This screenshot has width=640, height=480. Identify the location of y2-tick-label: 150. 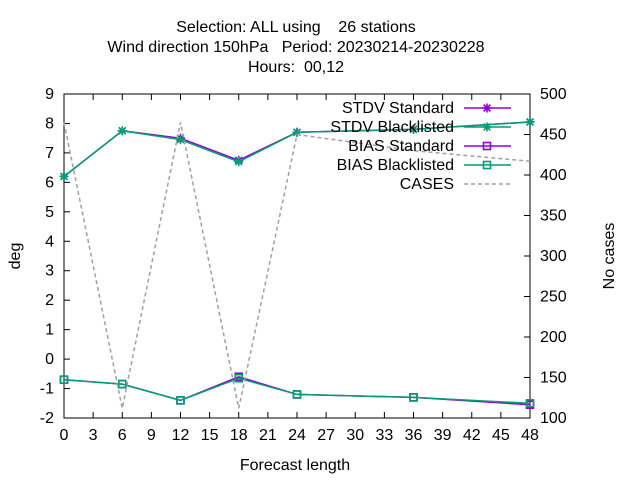
(553, 378).